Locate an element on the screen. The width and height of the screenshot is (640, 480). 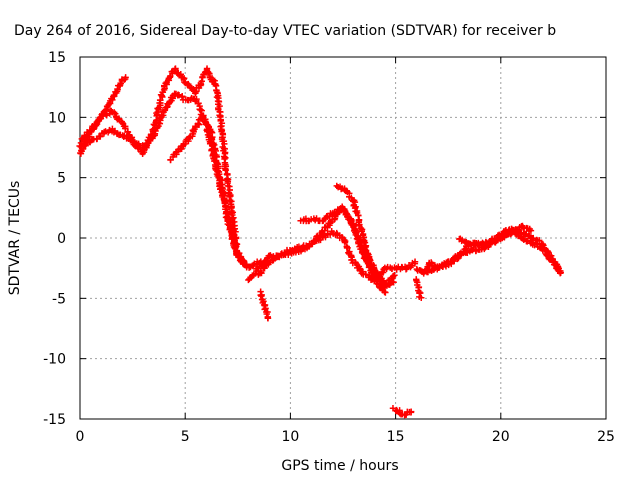
y-axis-label: SDTVAR / TECUs is located at coordinates (15, 238).